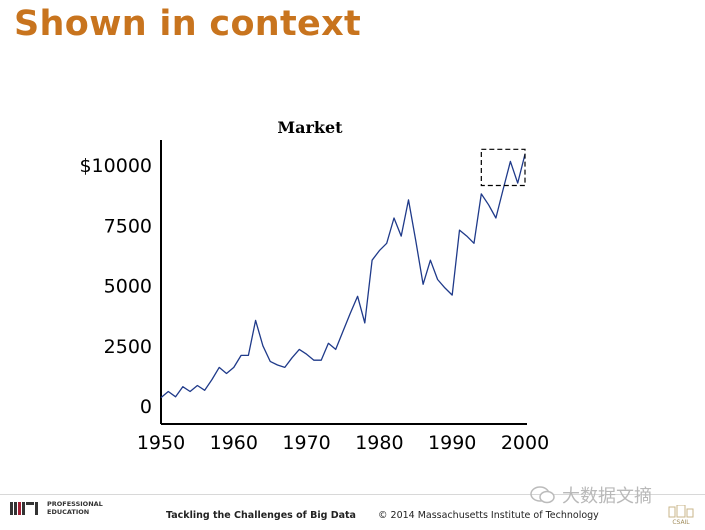 Image resolution: width=705 pixels, height=530 pixels. Describe the element at coordinates (128, 226) in the screenshot. I see `y-tick-label: 7500` at that location.